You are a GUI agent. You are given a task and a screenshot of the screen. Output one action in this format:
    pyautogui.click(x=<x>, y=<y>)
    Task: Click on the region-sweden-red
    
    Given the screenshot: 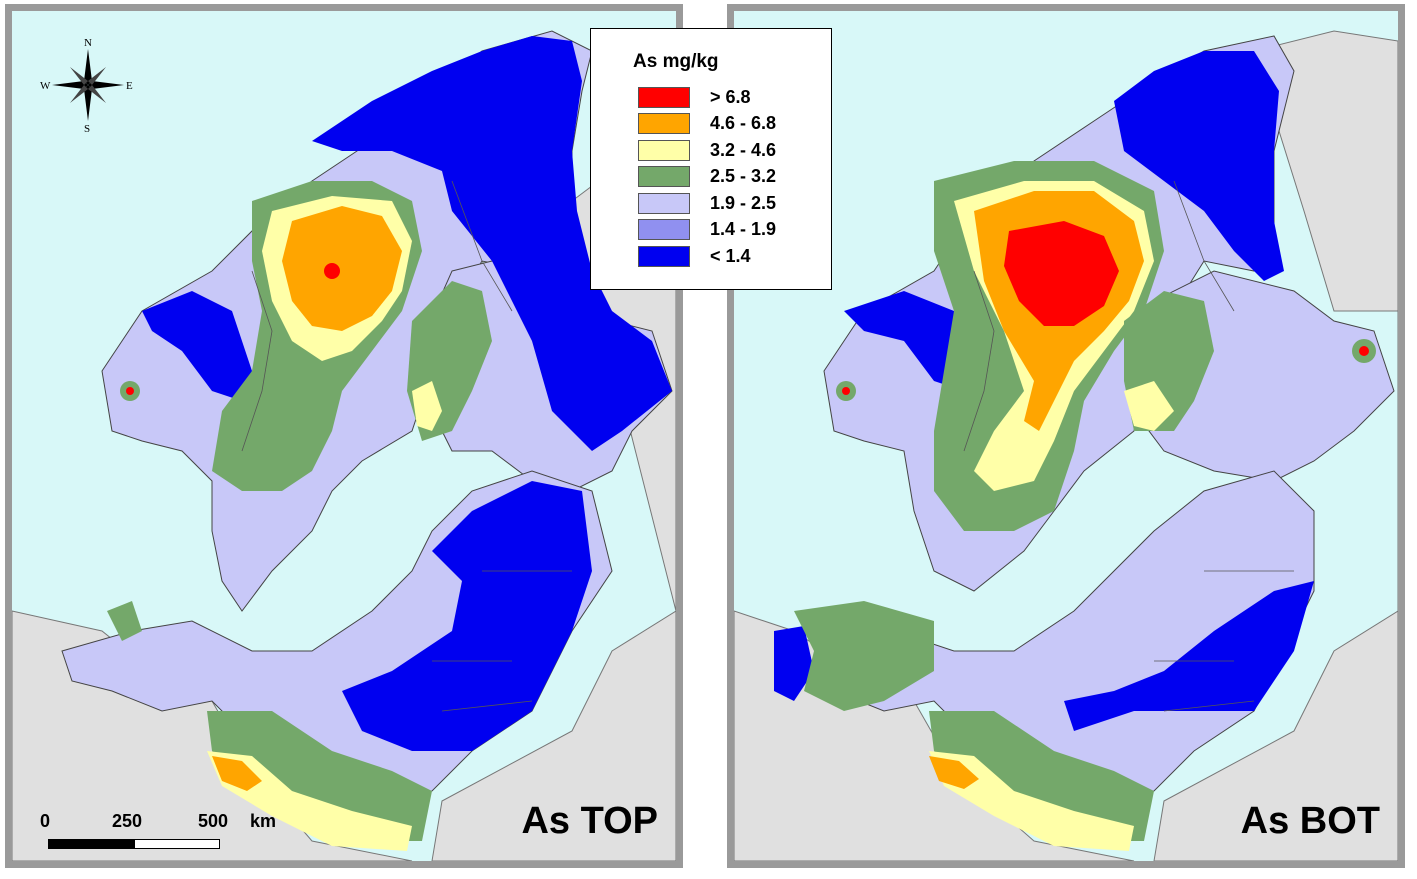 What is the action you would take?
    pyautogui.click(x=1061, y=273)
    